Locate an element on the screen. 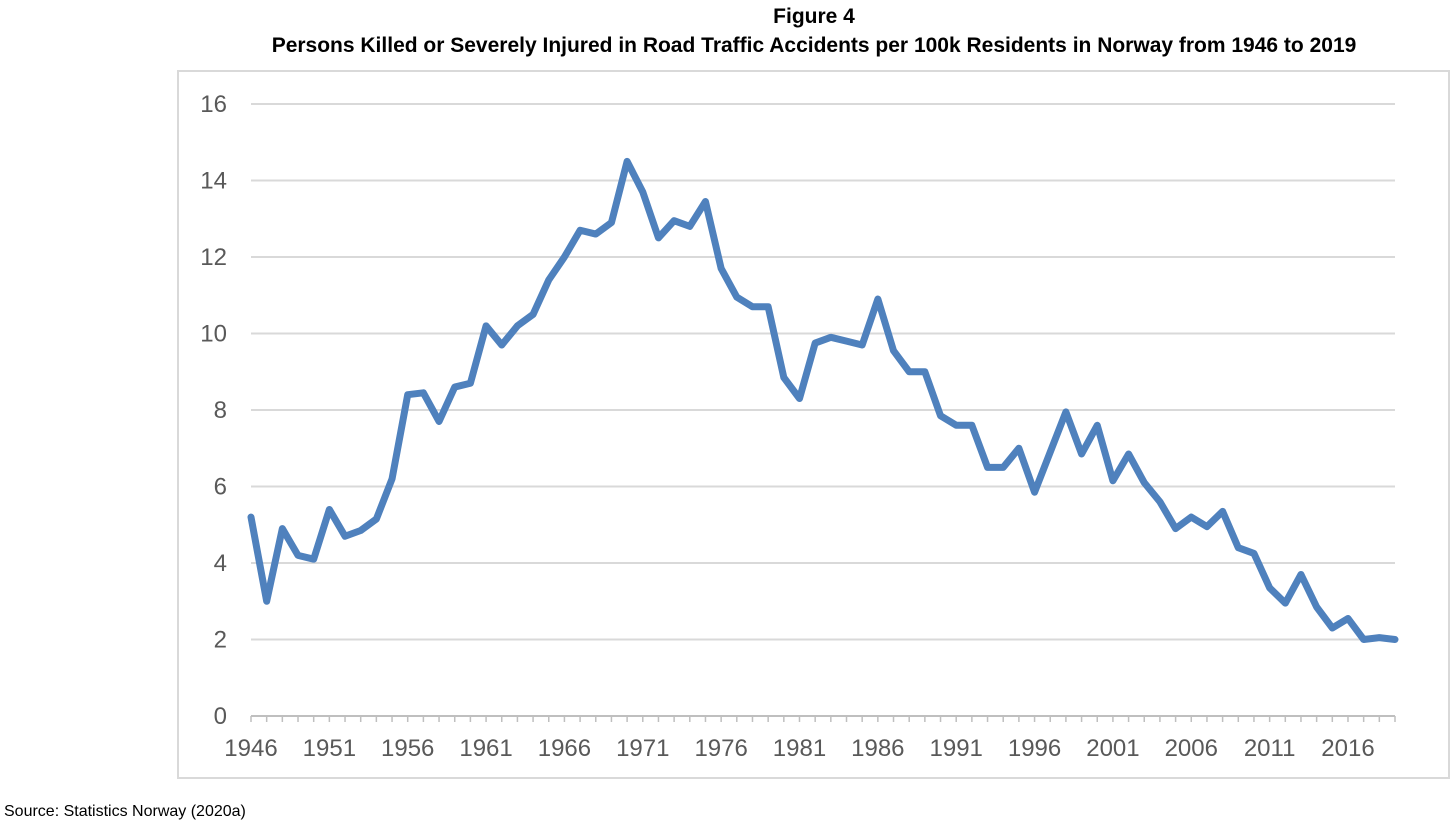 This screenshot has width=1456, height=822. x-tick-label: 1971 is located at coordinates (642, 748).